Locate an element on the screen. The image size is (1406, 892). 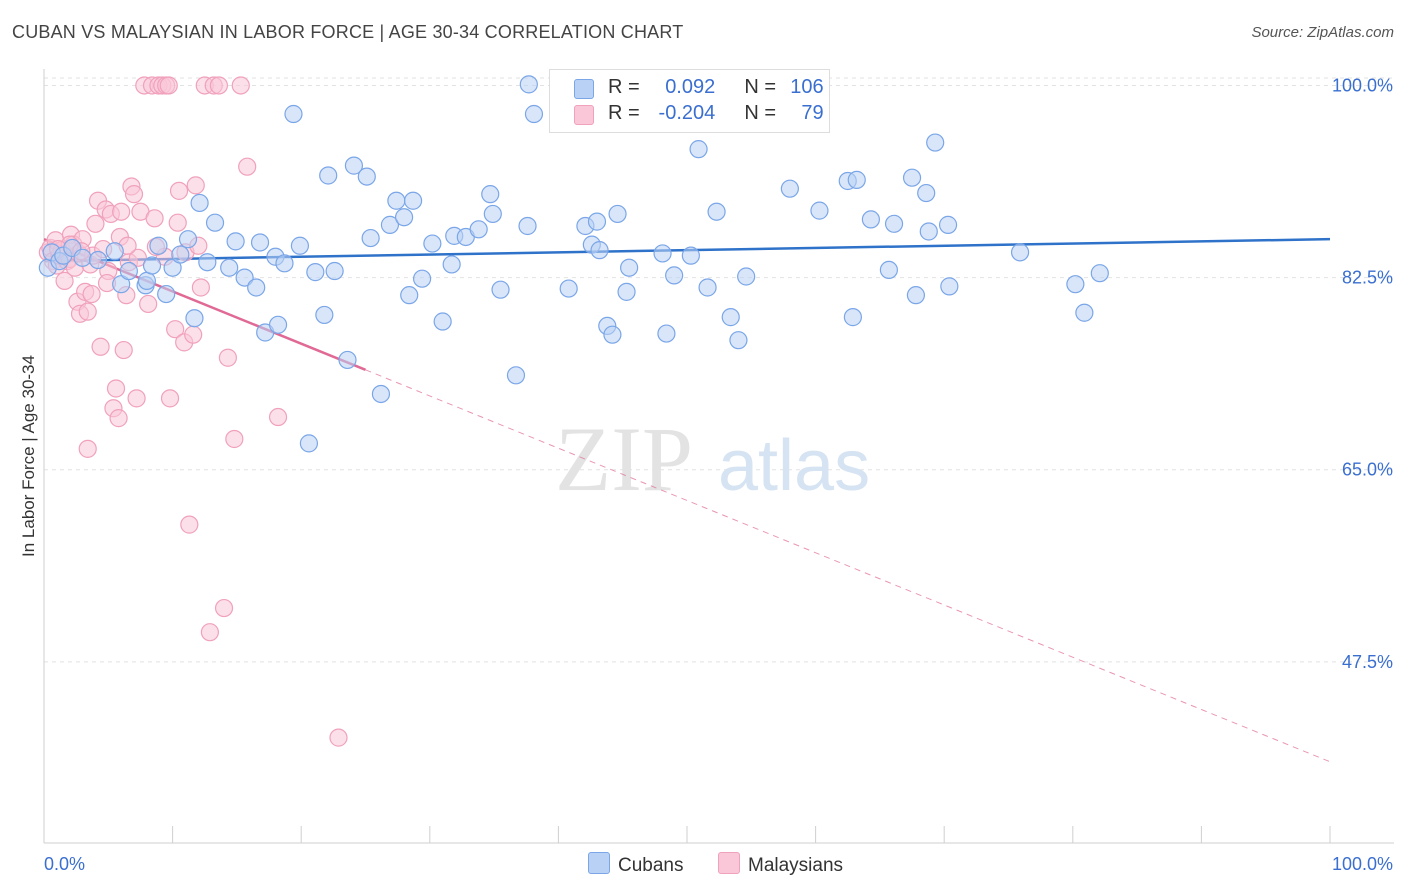
watermark-zip: ZIP is located at coordinates (624, 459).